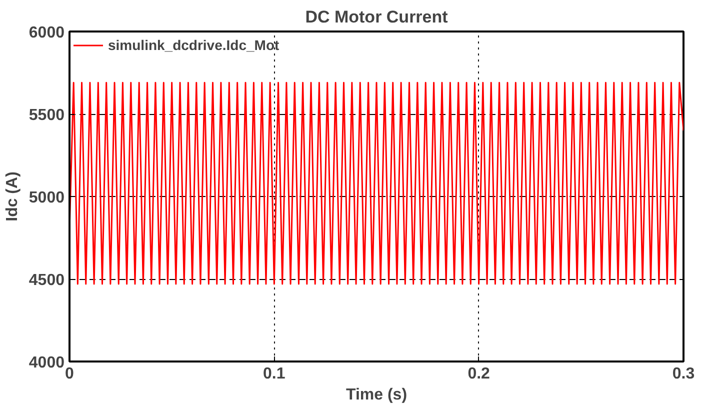 The image size is (703, 406). What do you see at coordinates (683, 374) in the screenshot?
I see `x-tick-label: 0.3` at bounding box center [683, 374].